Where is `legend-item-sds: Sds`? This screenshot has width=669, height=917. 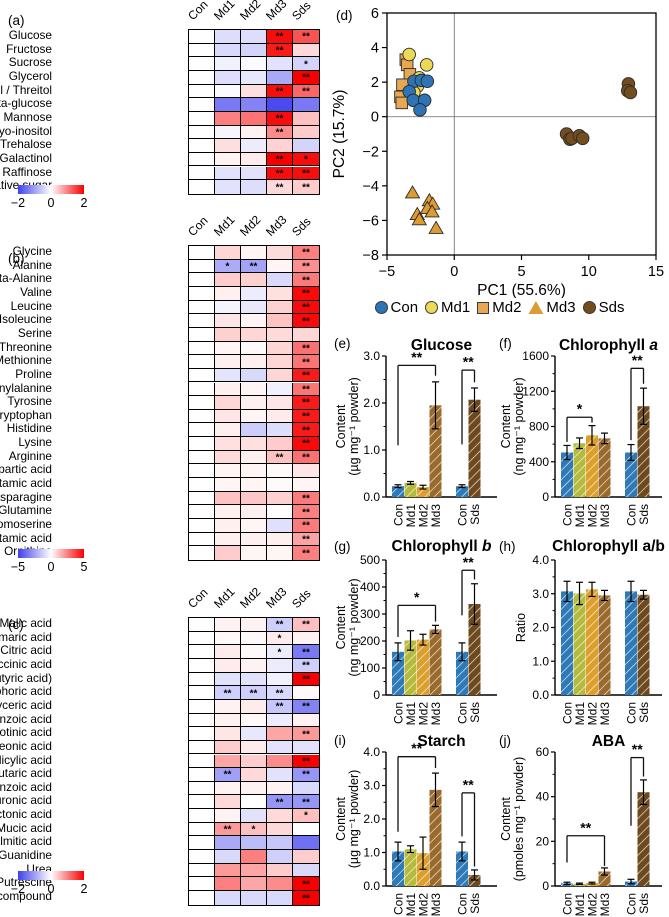
legend-item-sds: Sds is located at coordinates (603, 307).